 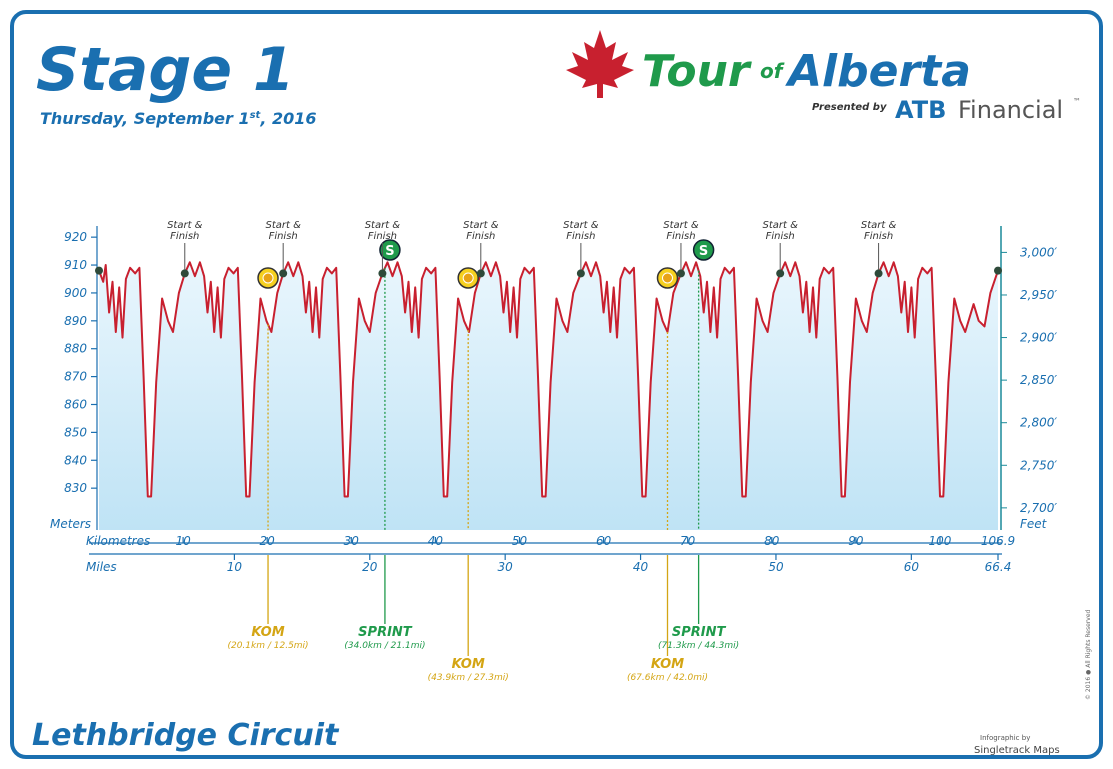 I want to click on y-tick-label: 920, so click(x=75, y=237).